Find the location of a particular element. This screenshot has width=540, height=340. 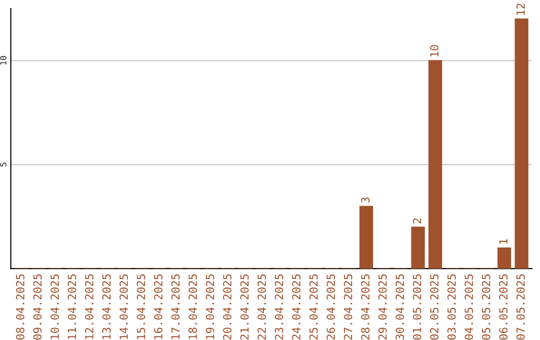

x-tick-label: 30.04.2025 is located at coordinates (400, 307).